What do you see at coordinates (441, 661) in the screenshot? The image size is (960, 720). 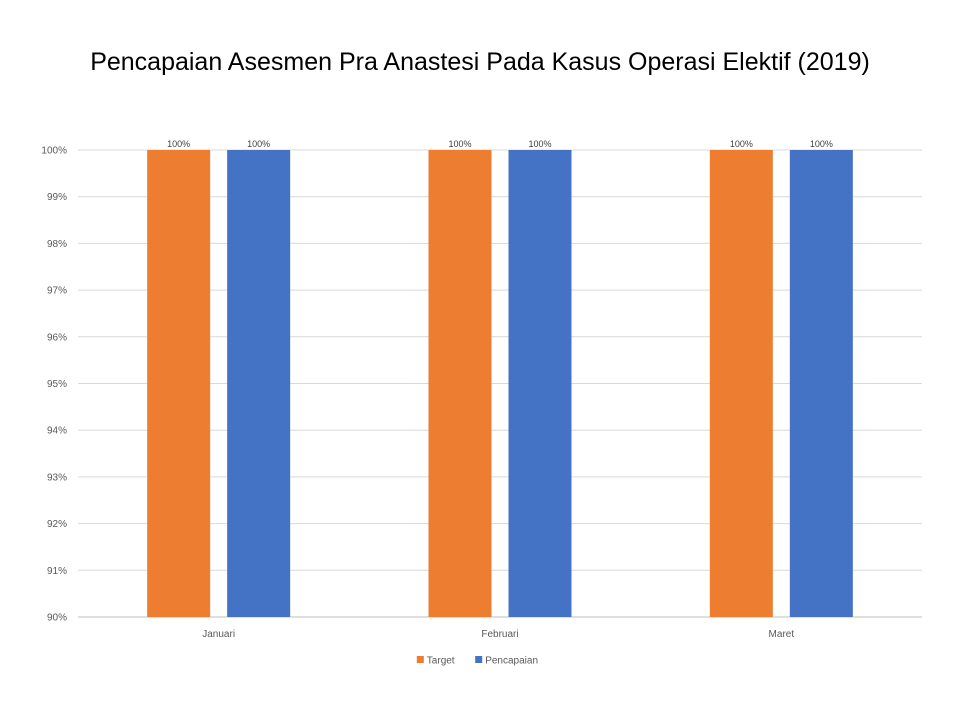 I see `legend-label-target: Target` at bounding box center [441, 661].